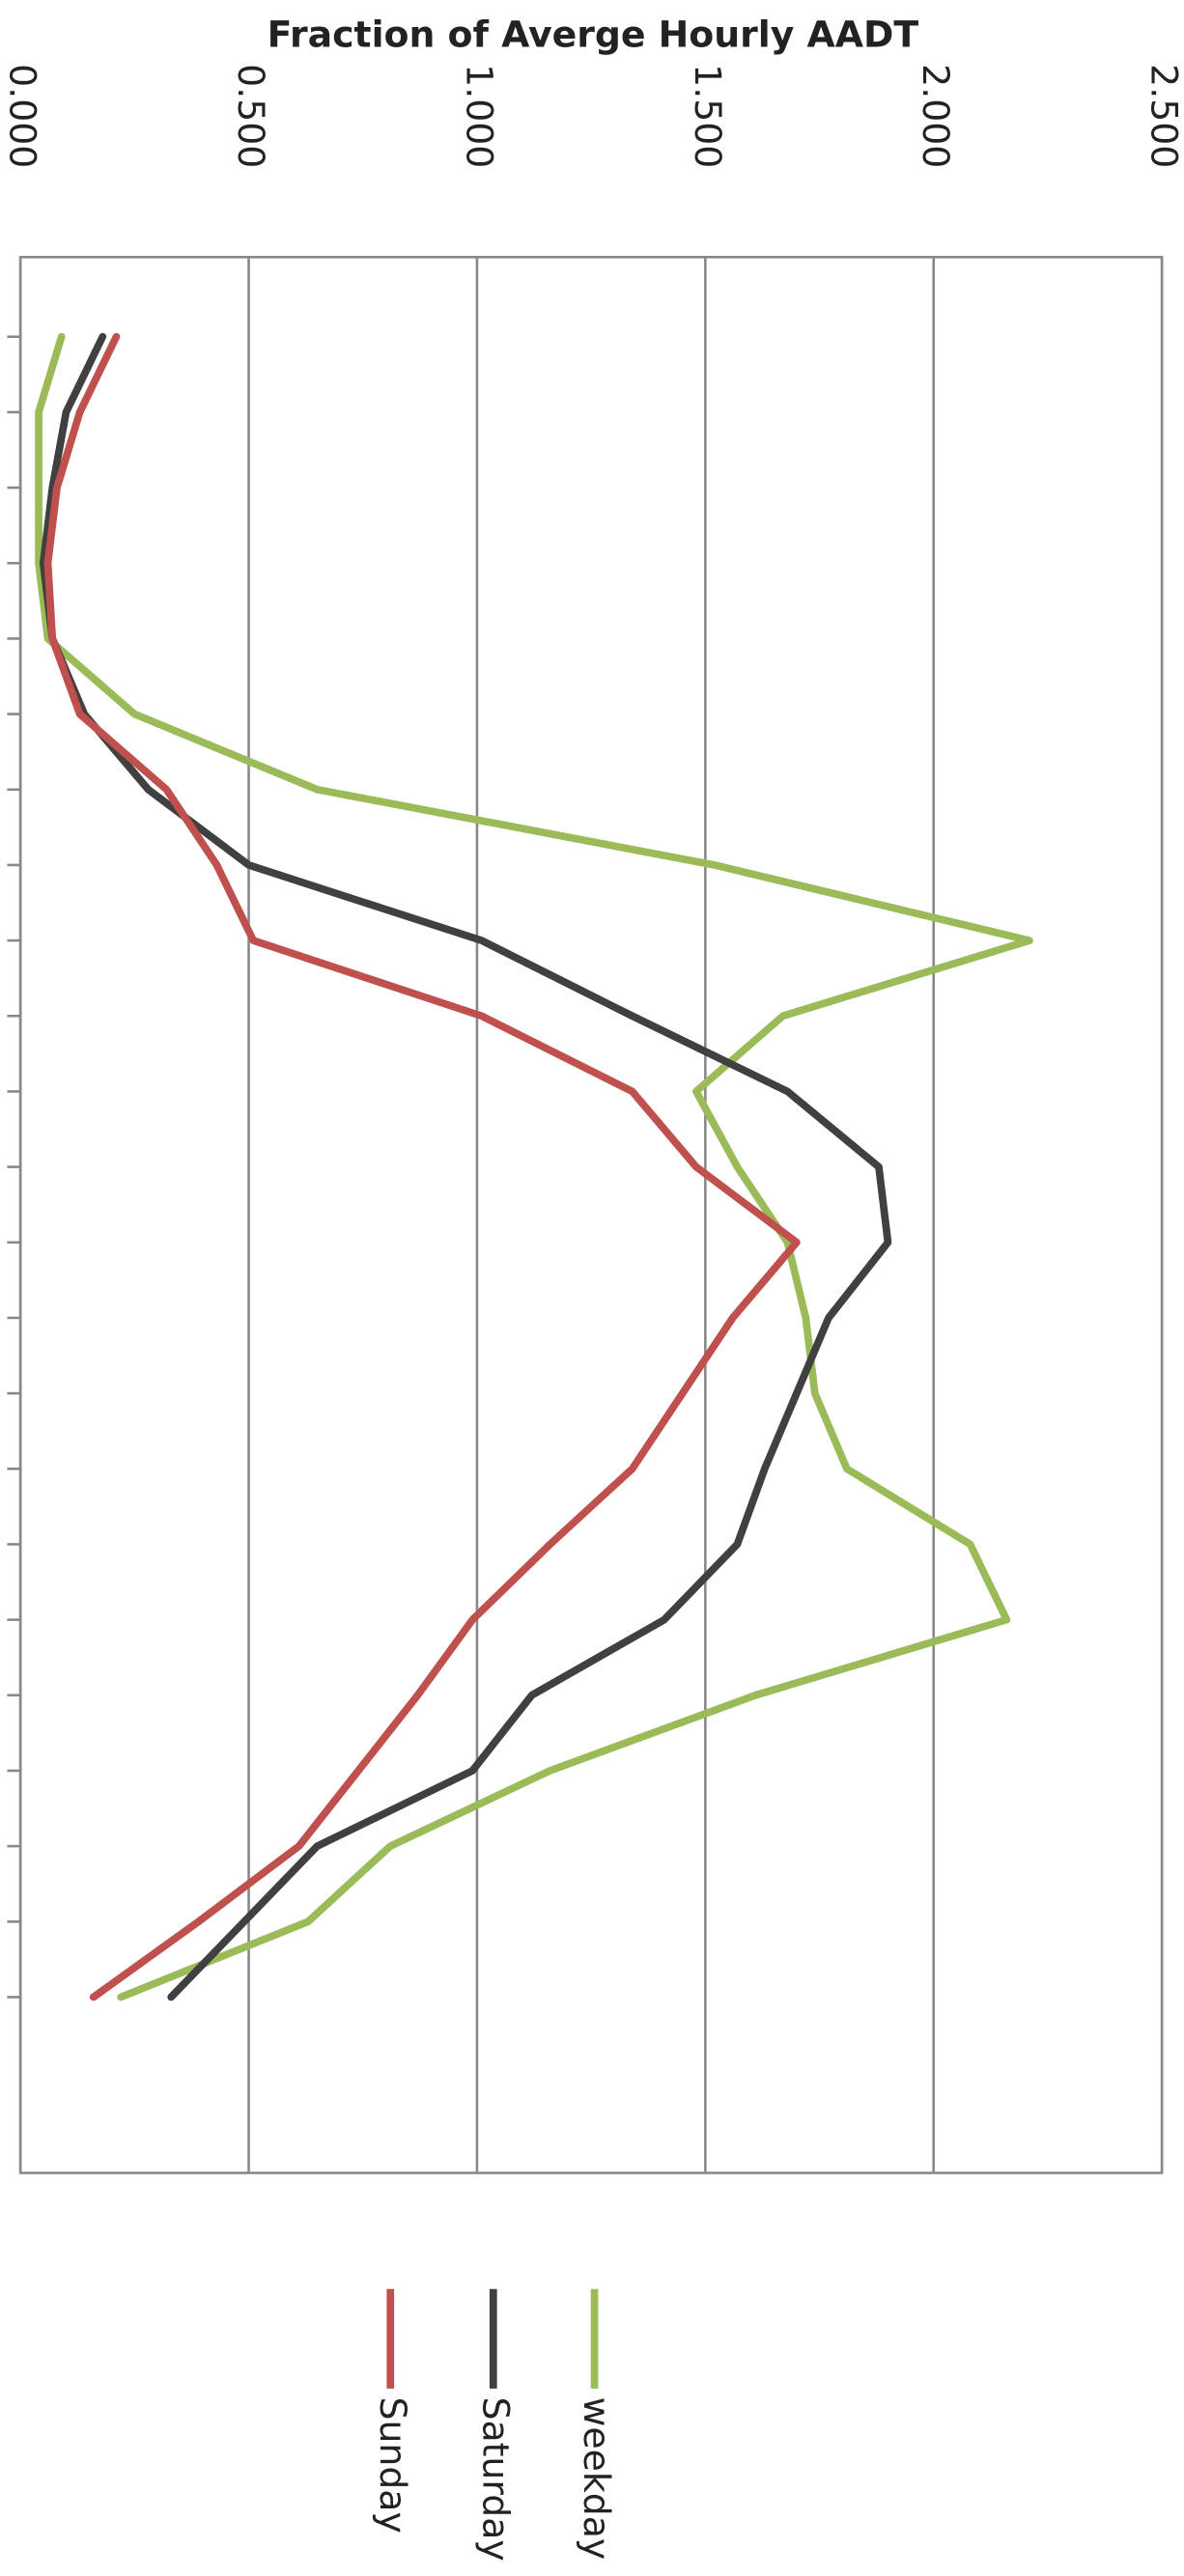  What do you see at coordinates (393, 2465) in the screenshot?
I see `legend-label: Sunday` at bounding box center [393, 2465].